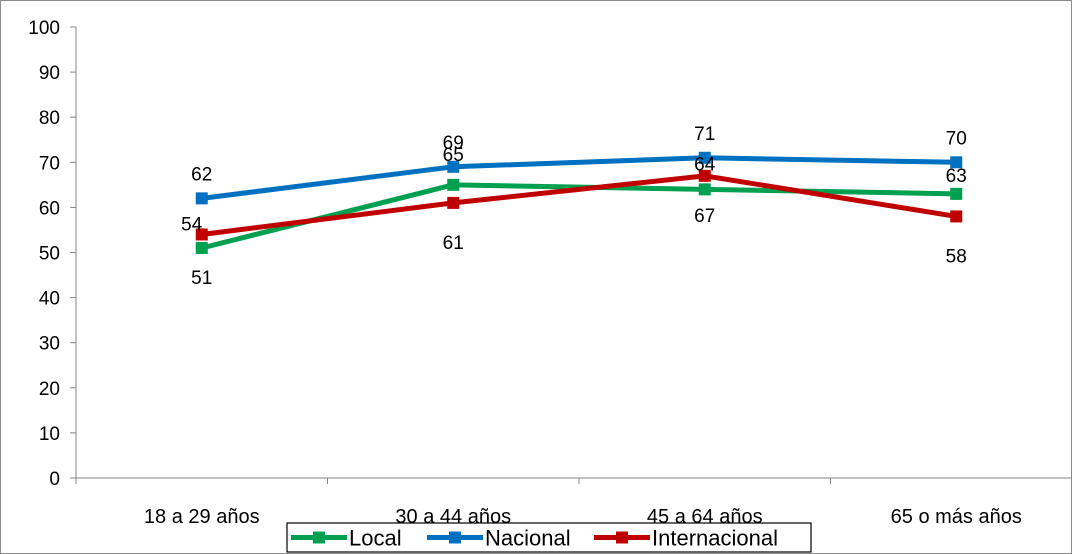 The width and height of the screenshot is (1072, 554). I want to click on y-tick-label: 0, so click(54, 479).